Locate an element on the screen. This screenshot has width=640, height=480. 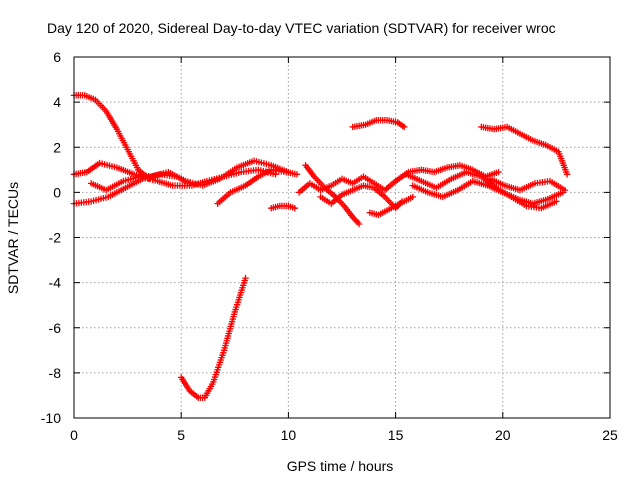
y-axis-label: SDTVAR / TECUs is located at coordinates (13, 238).